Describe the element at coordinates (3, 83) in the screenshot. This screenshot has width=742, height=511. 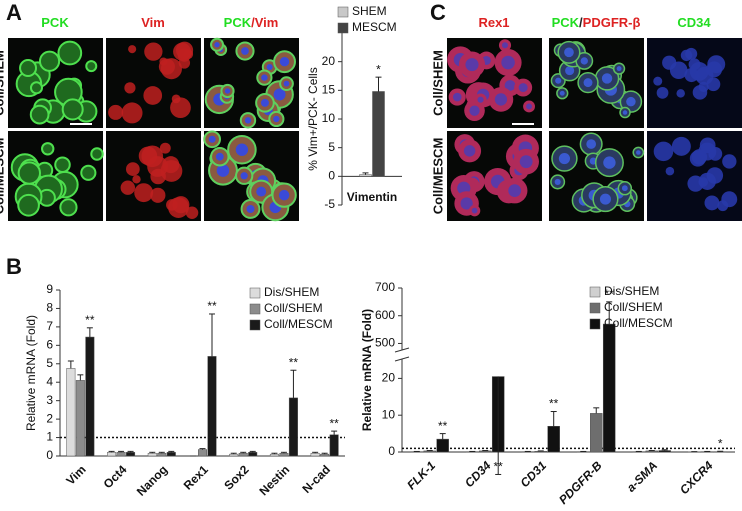
I see `row-label: Coll/SHEM` at that location.